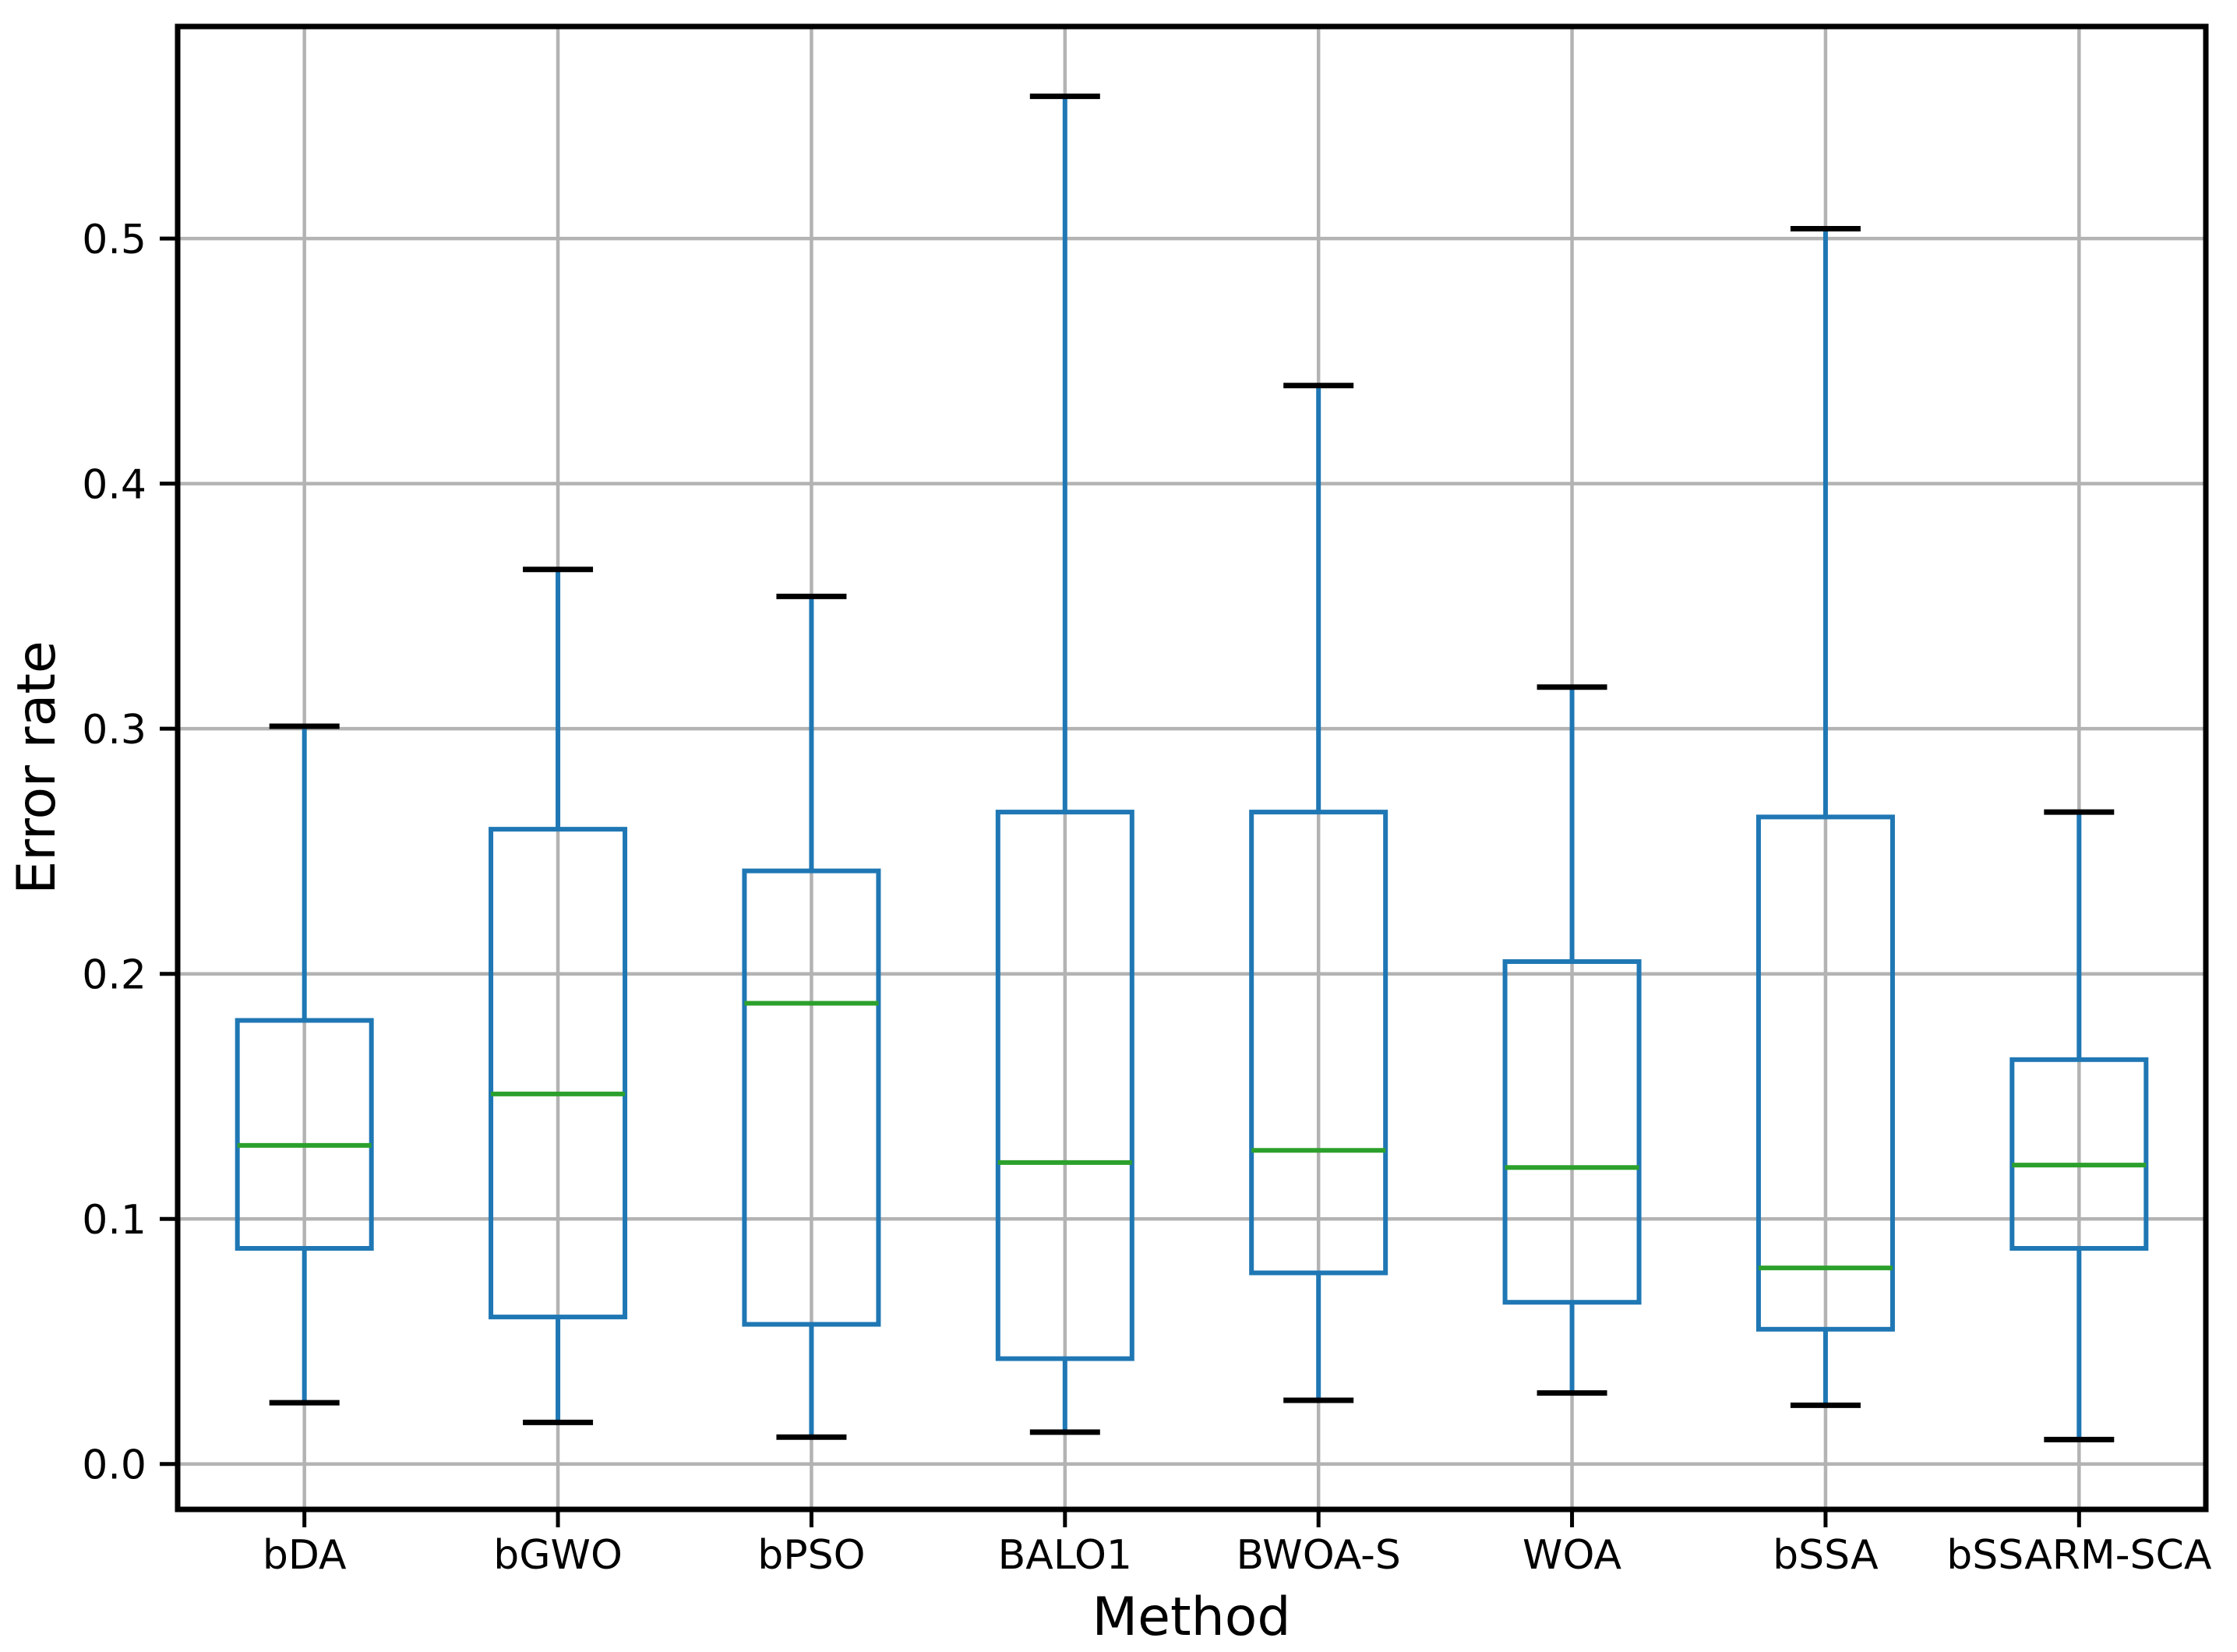 This screenshot has width=2237, height=1652. I want to click on box-bSSA, so click(1825, 817).